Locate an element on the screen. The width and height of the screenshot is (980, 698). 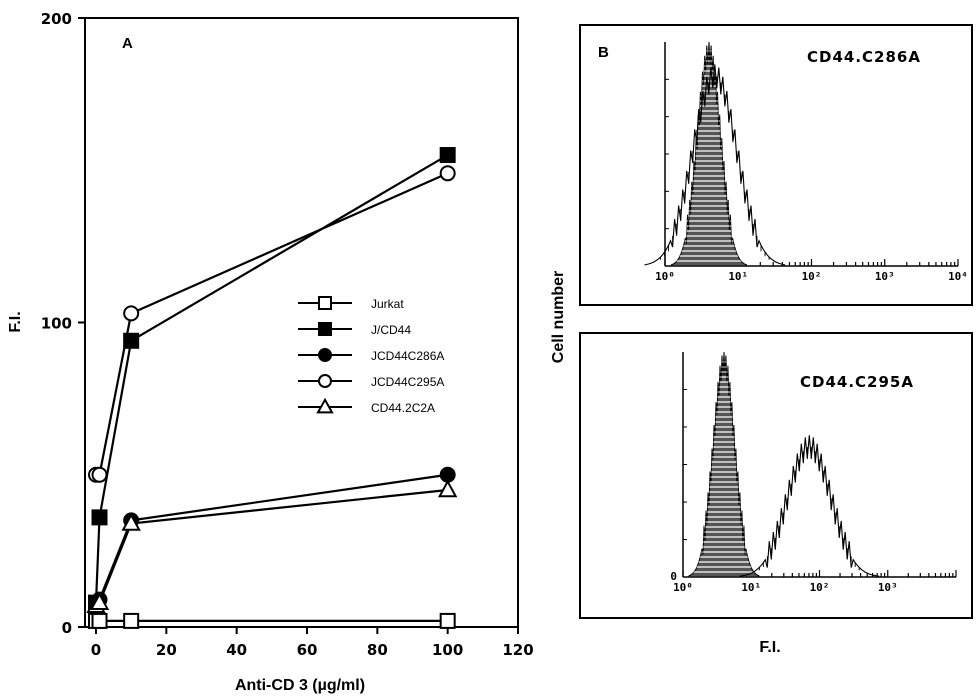
legend-label: JCD44C295A is located at coordinates (407, 382).